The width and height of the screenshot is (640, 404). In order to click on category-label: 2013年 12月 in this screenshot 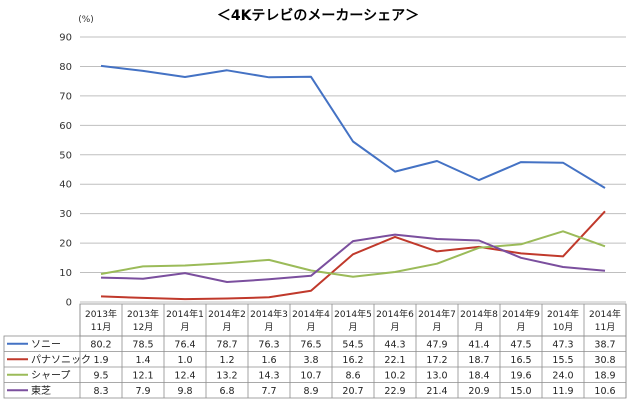, I will do `click(143, 320)`.